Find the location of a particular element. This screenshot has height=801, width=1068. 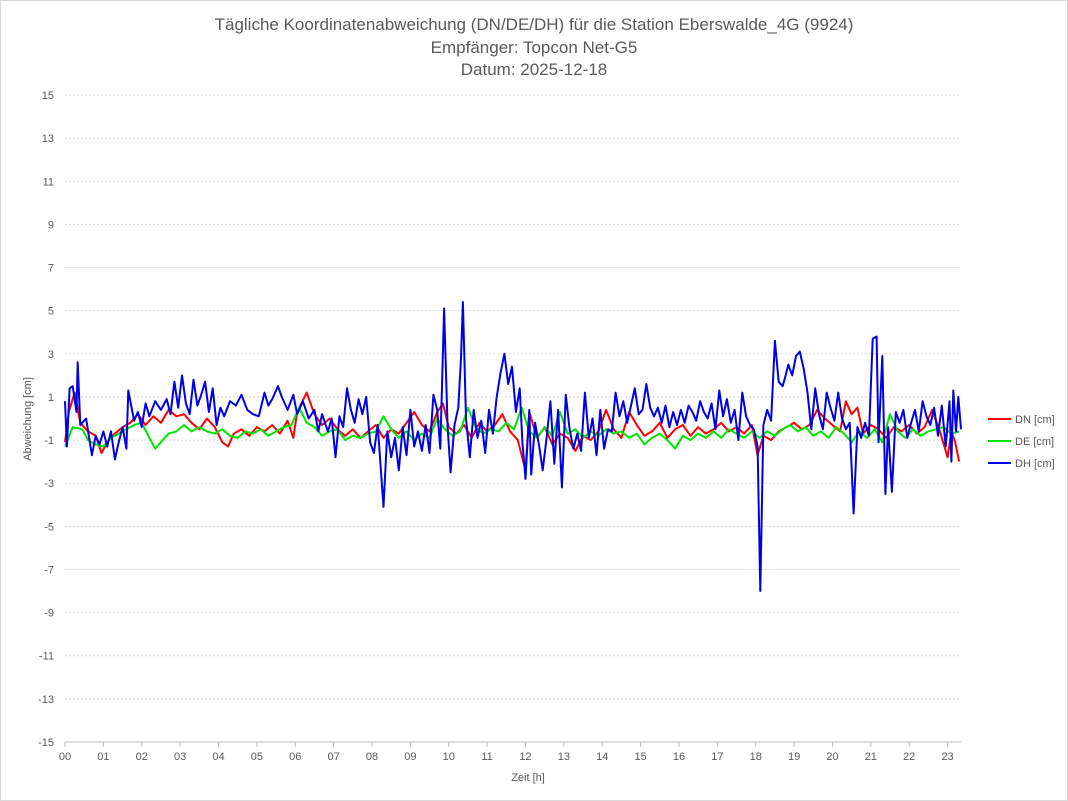

legend: DN [cm] DE [cm] DH [cm] is located at coordinates (1021, 442).